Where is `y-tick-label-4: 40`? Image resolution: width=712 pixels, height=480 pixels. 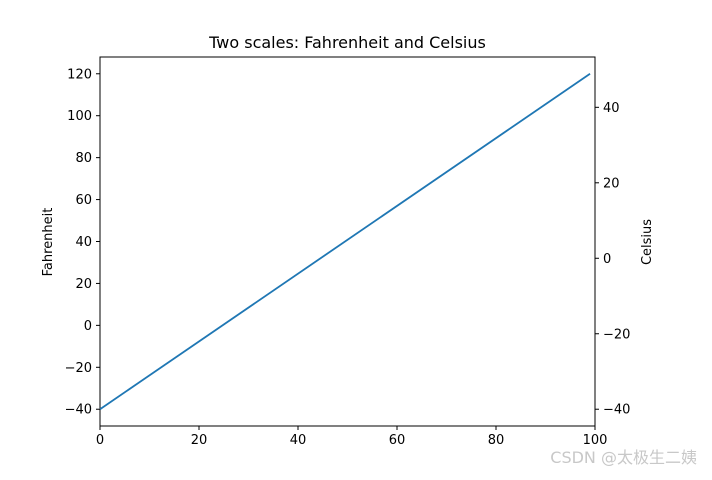 y-tick-label-4: 40 is located at coordinates (83, 242).